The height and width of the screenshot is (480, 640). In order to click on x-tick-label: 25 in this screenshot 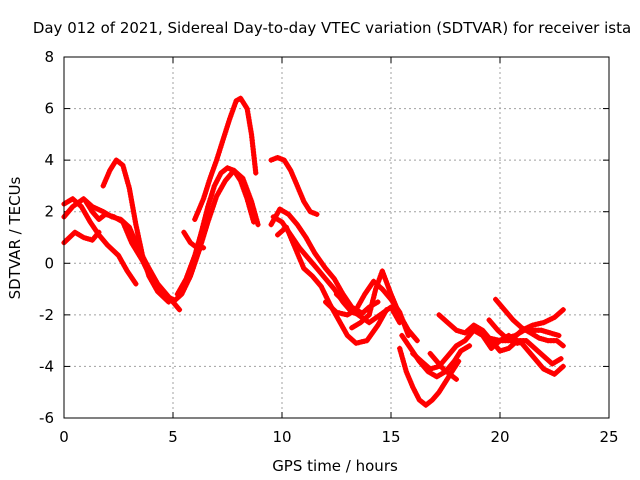, I will do `click(608, 437)`.